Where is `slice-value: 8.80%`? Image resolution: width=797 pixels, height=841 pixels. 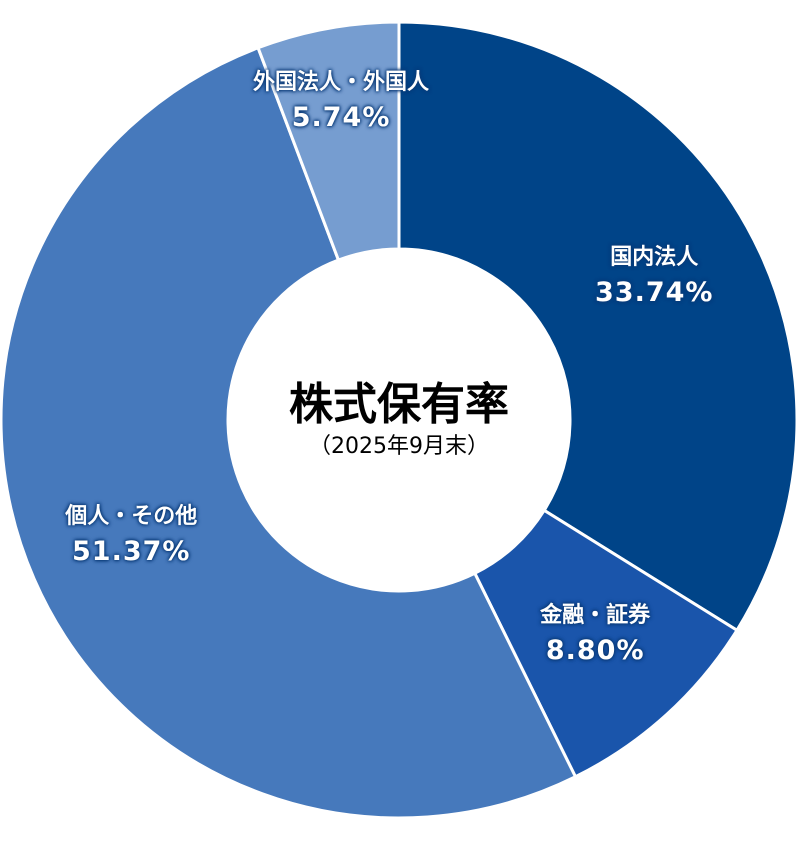 slice-value: 8.80% is located at coordinates (595, 651).